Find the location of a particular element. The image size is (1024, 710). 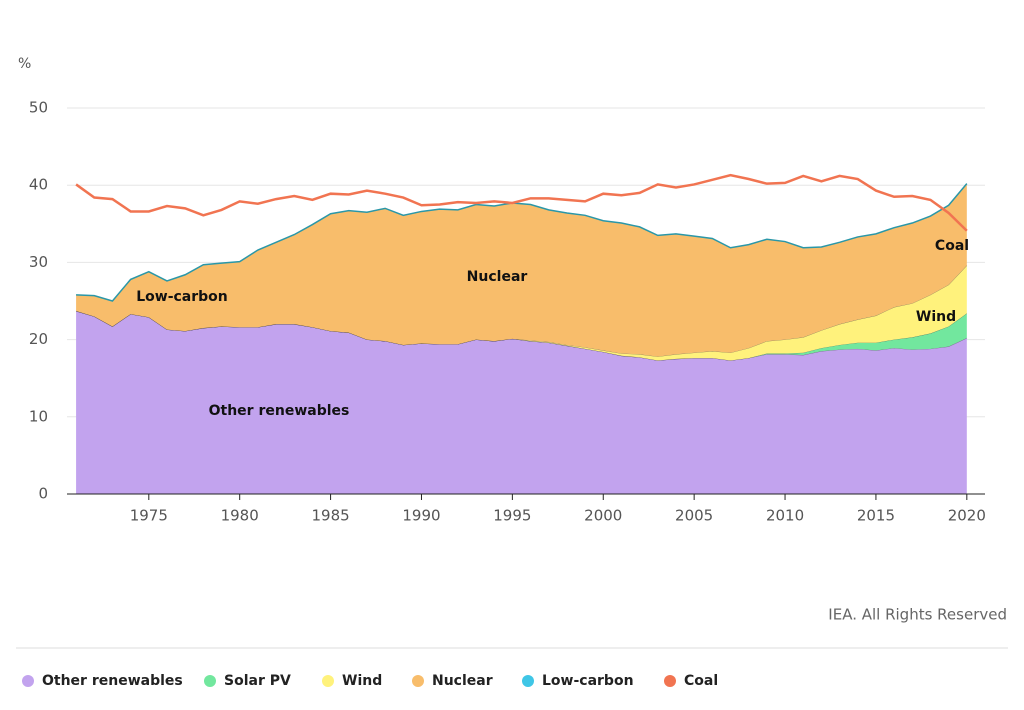

source: IEA. All Rights Reserved is located at coordinates (917, 615).